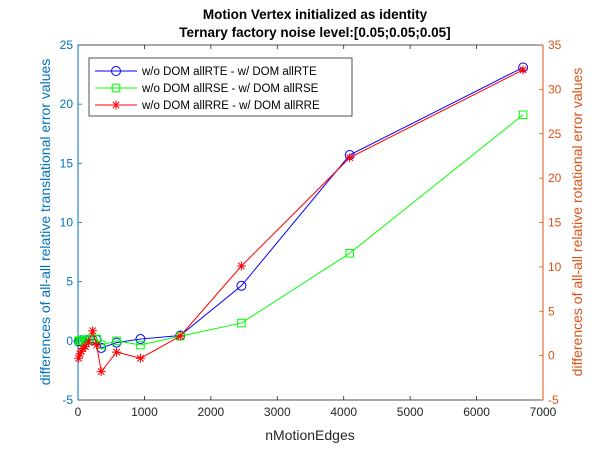 This screenshot has width=598, height=449. I want to click on chart-title: Motion Vertex initialized as identity, so click(315, 14).